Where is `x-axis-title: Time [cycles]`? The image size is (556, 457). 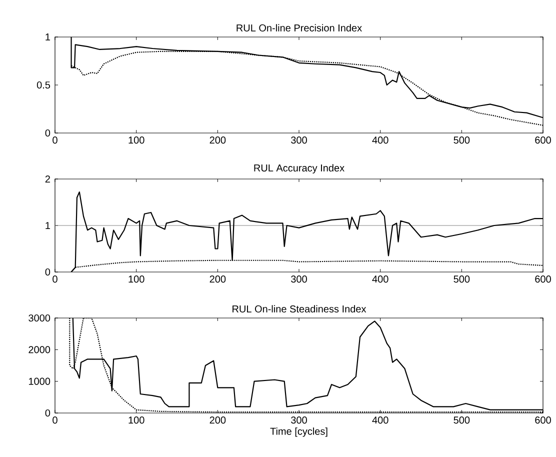
x-axis-title: Time [cycles] is located at coordinates (299, 432).